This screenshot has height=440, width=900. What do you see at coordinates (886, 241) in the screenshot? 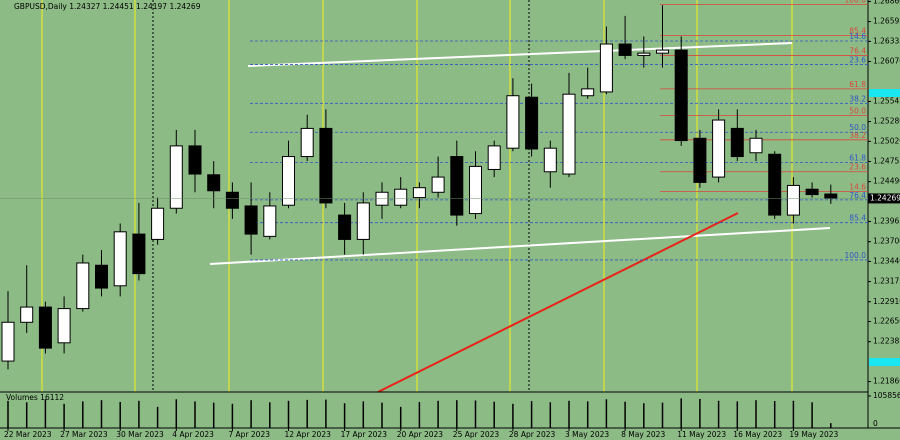
I see `y-tick-label: 1.23700` at bounding box center [886, 241].